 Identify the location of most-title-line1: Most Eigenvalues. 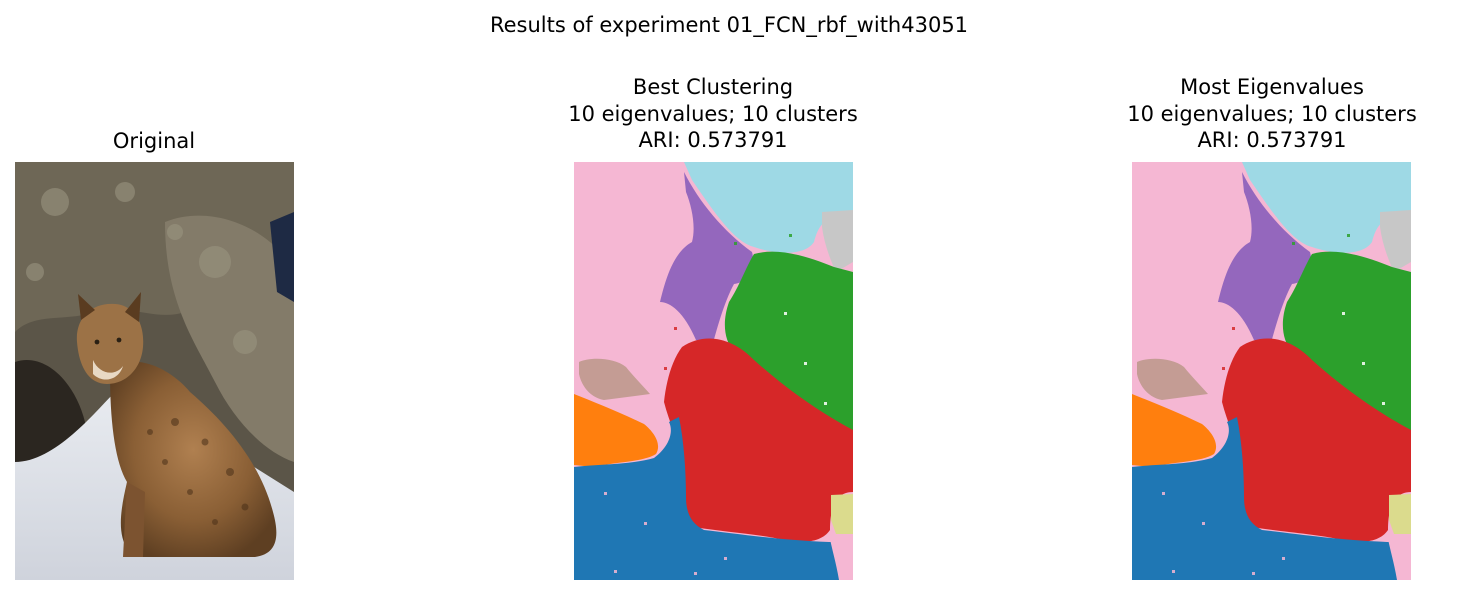
(1272, 87).